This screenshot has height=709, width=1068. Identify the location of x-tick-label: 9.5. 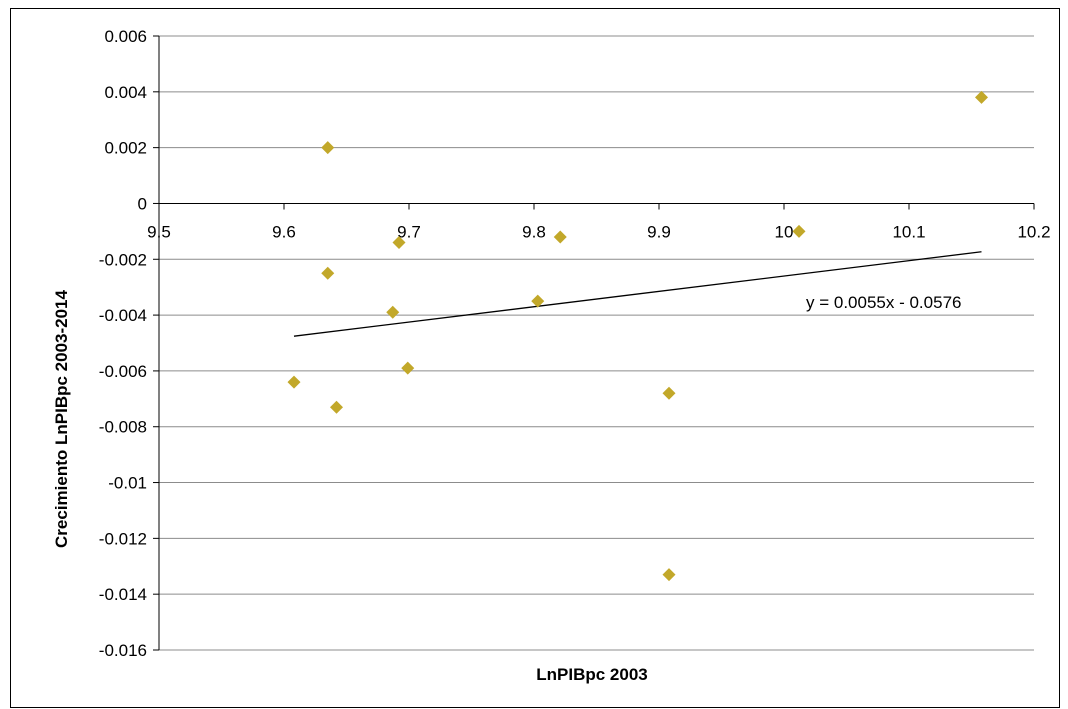
(159, 231).